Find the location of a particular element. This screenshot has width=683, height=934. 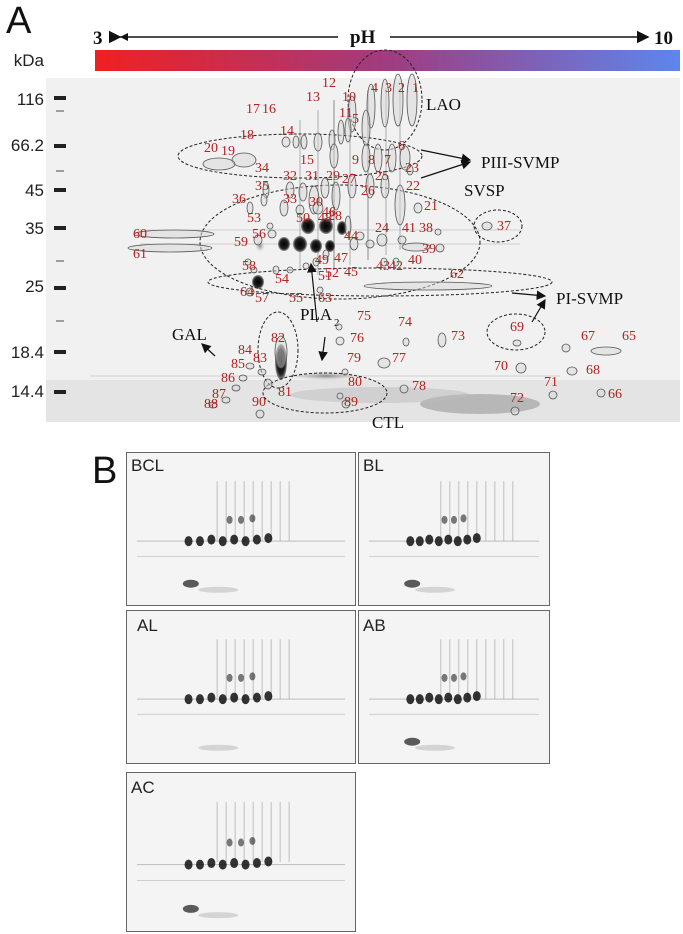

spot-number: 3 is located at coordinates (388, 88).